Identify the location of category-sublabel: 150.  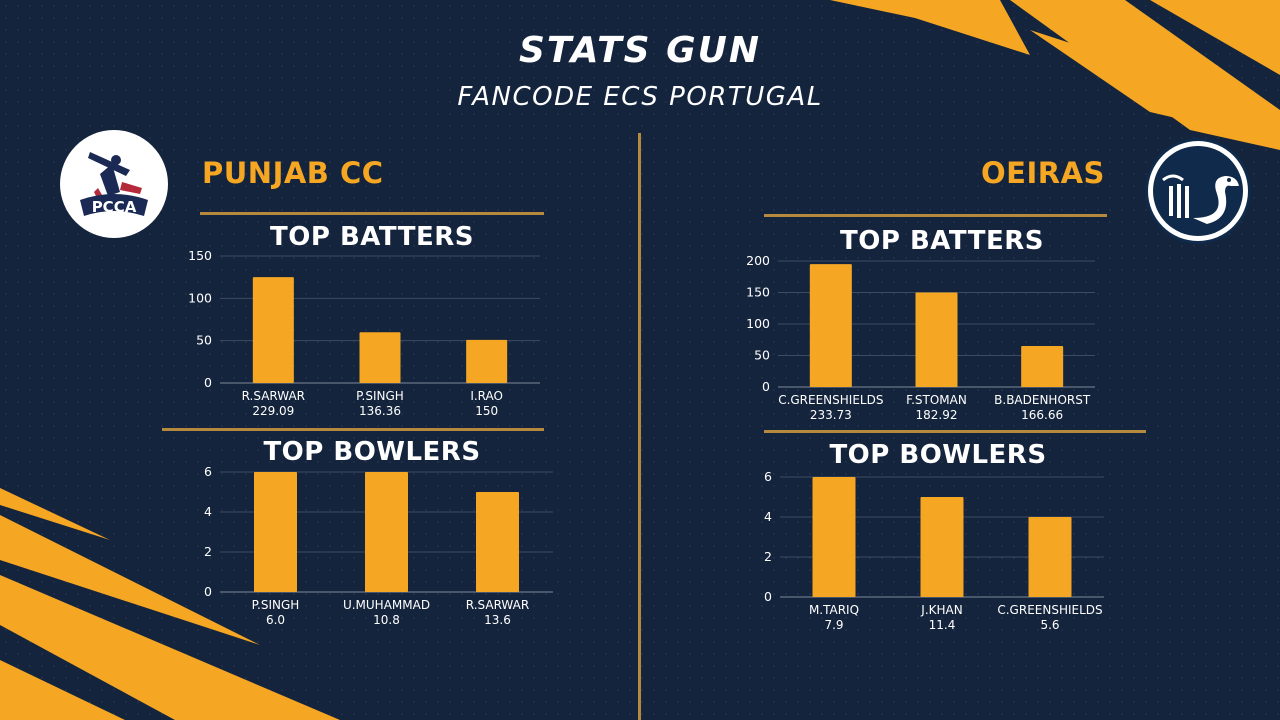
(486, 411).